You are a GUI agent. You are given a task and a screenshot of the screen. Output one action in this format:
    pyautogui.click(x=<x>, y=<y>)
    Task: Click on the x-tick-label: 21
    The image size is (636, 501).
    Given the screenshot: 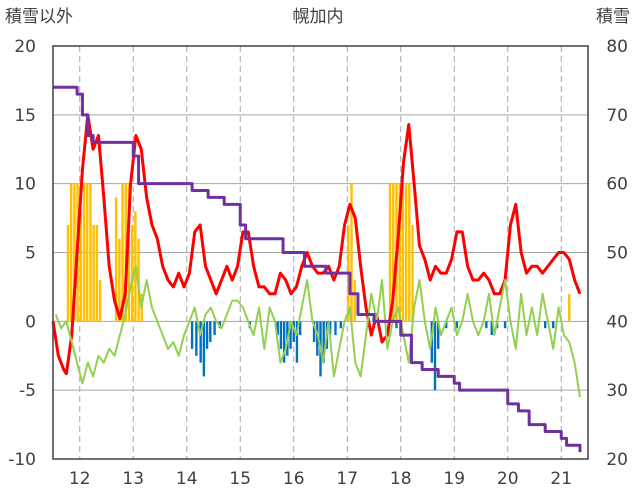 What is the action you would take?
    pyautogui.click(x=561, y=479)
    